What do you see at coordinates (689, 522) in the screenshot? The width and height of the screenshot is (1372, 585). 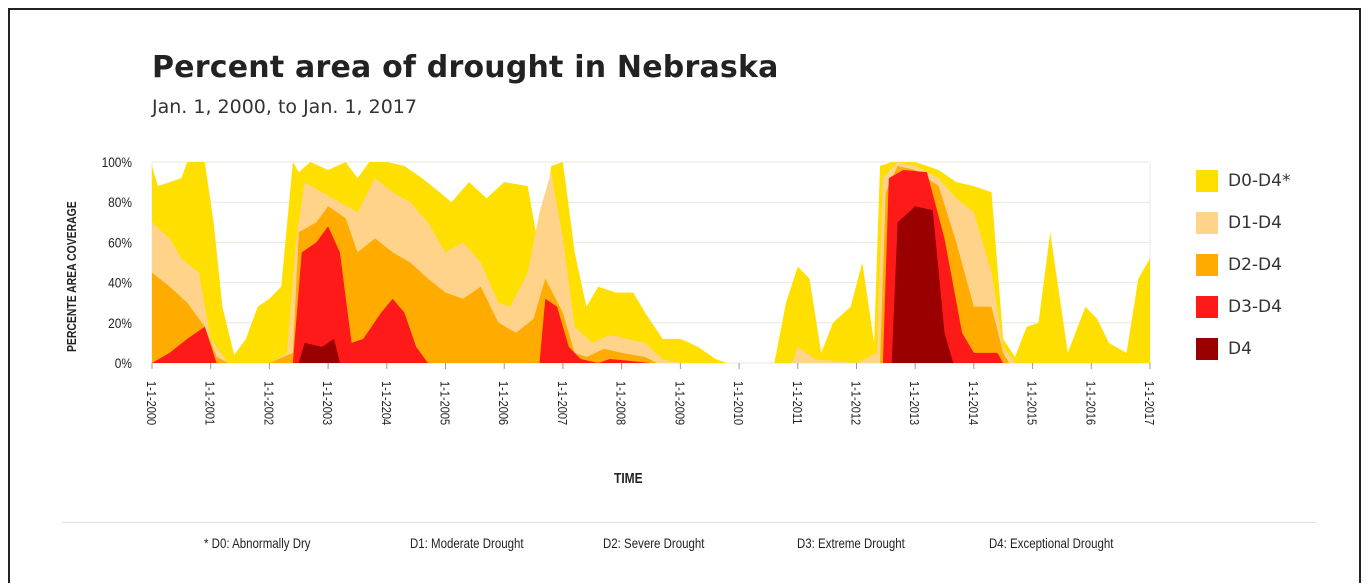 I see `footnote-divider` at bounding box center [689, 522].